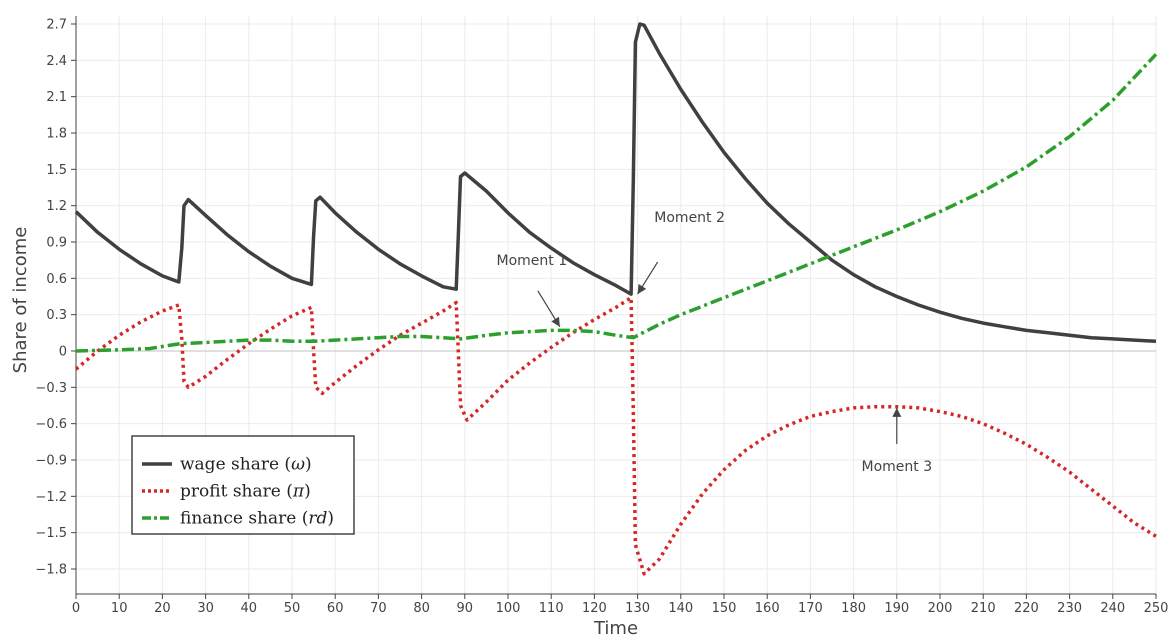 Image resolution: width=1171 pixels, height=643 pixels. What do you see at coordinates (238, 519) in the screenshot?
I see `legend-label-text: finance share` at bounding box center [238, 519].